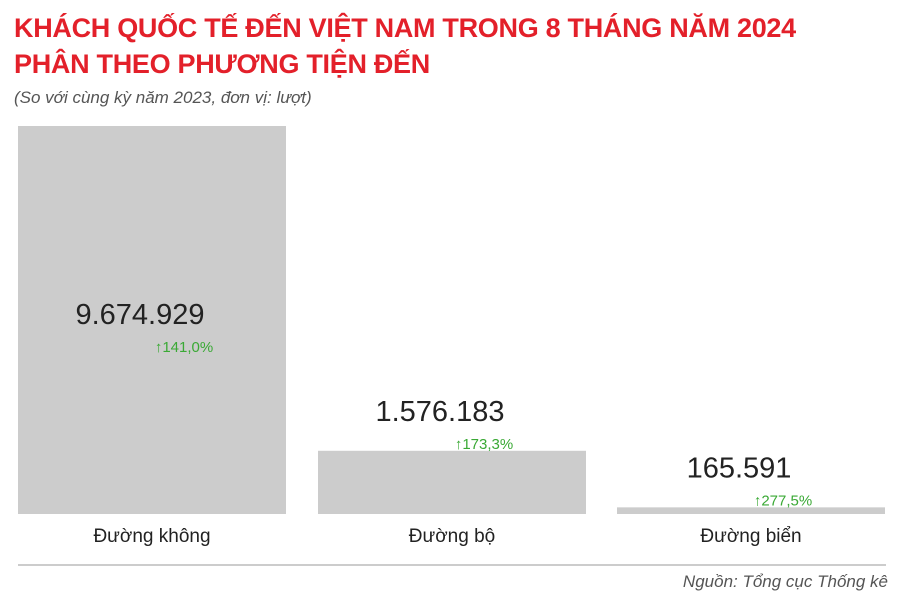 This screenshot has width=900, height=604. I want to click on category-label-1: Đường không, so click(151, 536).